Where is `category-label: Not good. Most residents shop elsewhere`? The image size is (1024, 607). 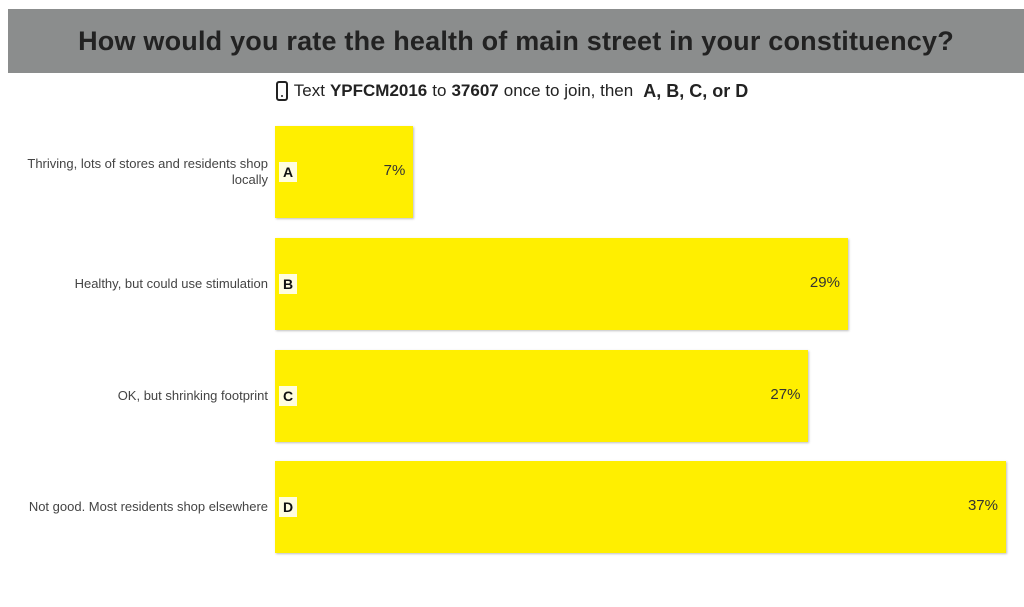
category-label: Not good. Most residents shop elsewhere is located at coordinates (148, 506).